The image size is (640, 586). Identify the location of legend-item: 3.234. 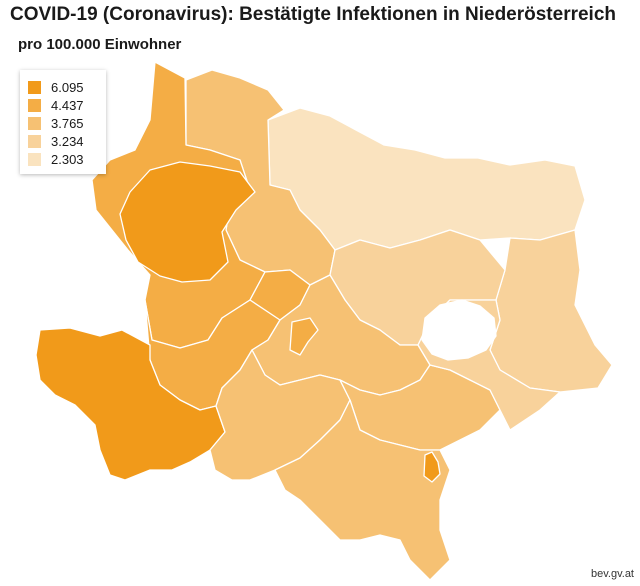
(63, 141).